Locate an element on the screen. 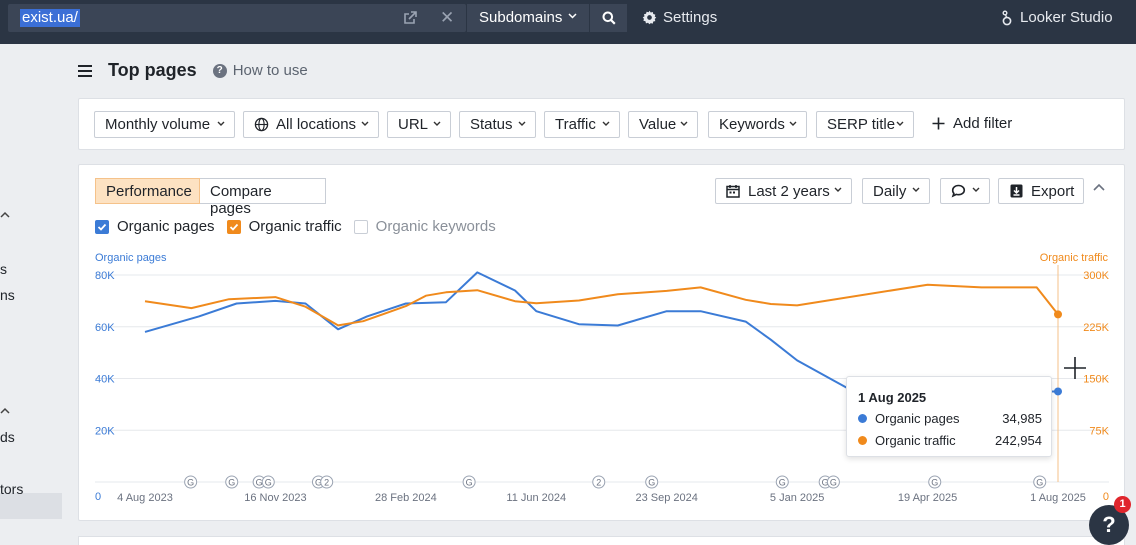 This screenshot has height=545, width=1136. filter-serp-title: SERP title is located at coordinates (865, 124).